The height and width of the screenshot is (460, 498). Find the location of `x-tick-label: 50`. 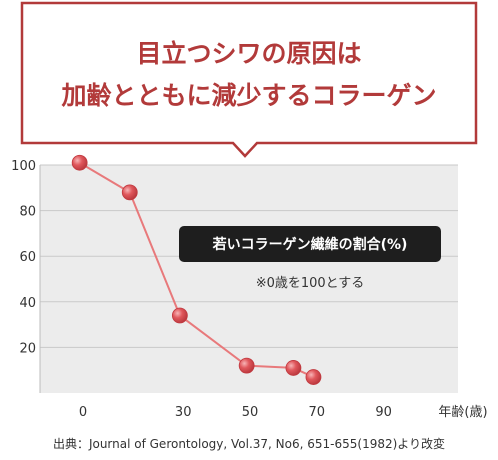

x-tick-label: 50 is located at coordinates (250, 412).